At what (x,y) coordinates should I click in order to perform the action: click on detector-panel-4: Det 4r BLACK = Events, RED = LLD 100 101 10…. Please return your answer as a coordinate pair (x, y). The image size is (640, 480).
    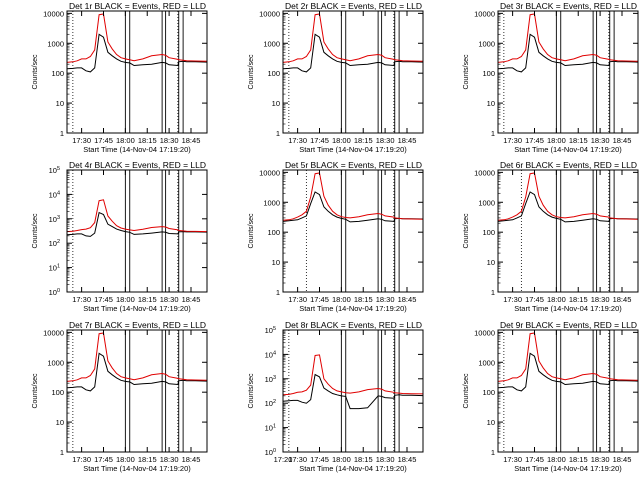
    Looking at the image, I should click on (120, 236).